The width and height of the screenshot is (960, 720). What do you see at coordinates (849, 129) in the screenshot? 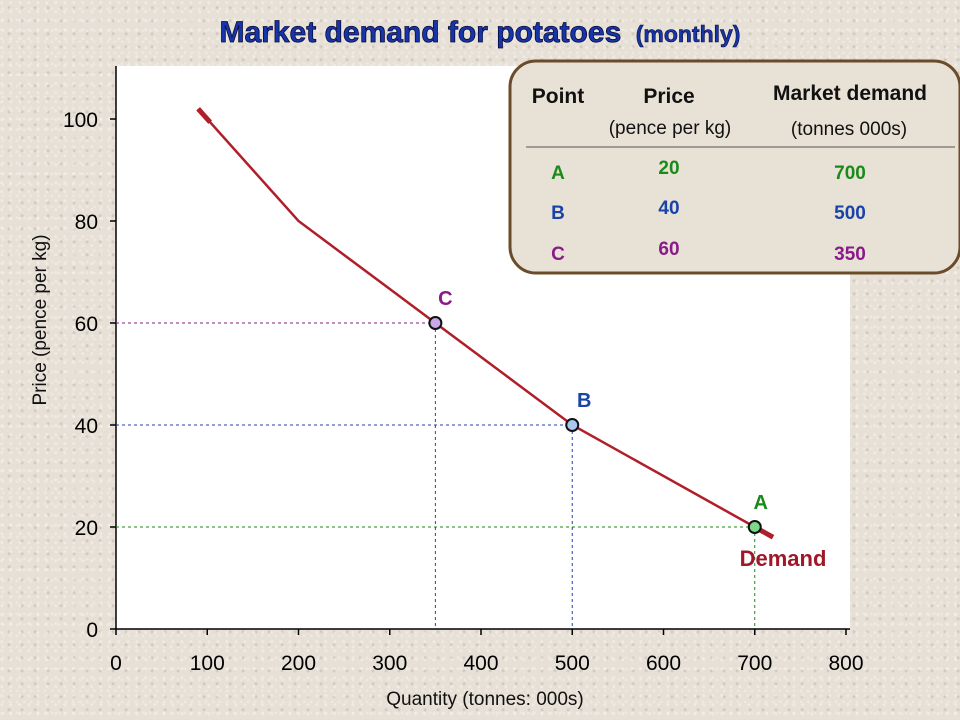
I see `table-unit-demand: (tonnes 000s)` at bounding box center [849, 129].